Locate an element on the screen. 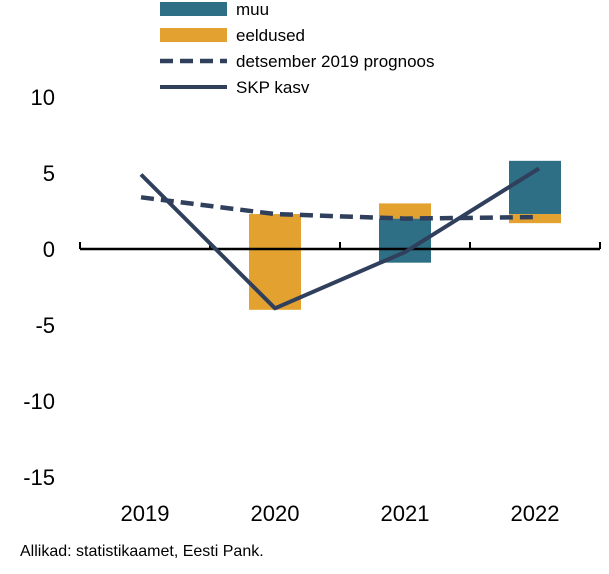 The height and width of the screenshot is (574, 609). bar-eeldused-2020 is located at coordinates (275, 262).